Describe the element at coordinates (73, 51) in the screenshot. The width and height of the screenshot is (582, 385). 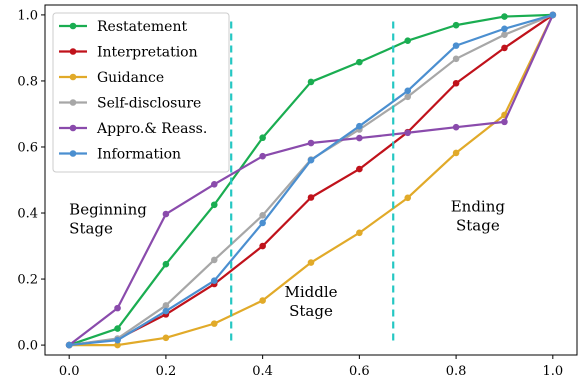
I see `legend-marker-interpretation` at that location.